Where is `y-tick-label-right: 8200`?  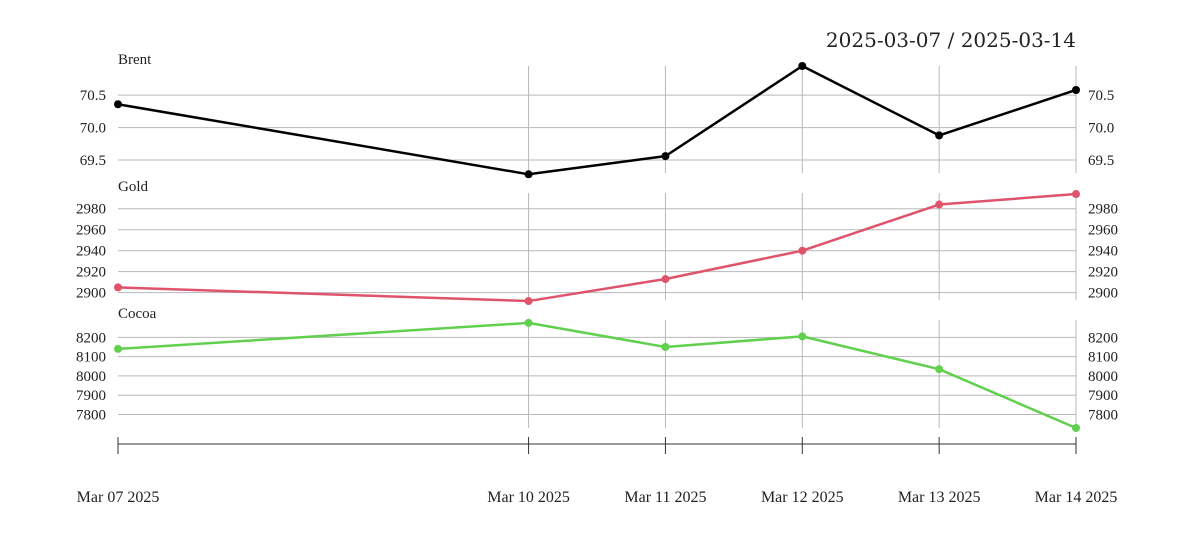 y-tick-label-right: 8200 is located at coordinates (1103, 338).